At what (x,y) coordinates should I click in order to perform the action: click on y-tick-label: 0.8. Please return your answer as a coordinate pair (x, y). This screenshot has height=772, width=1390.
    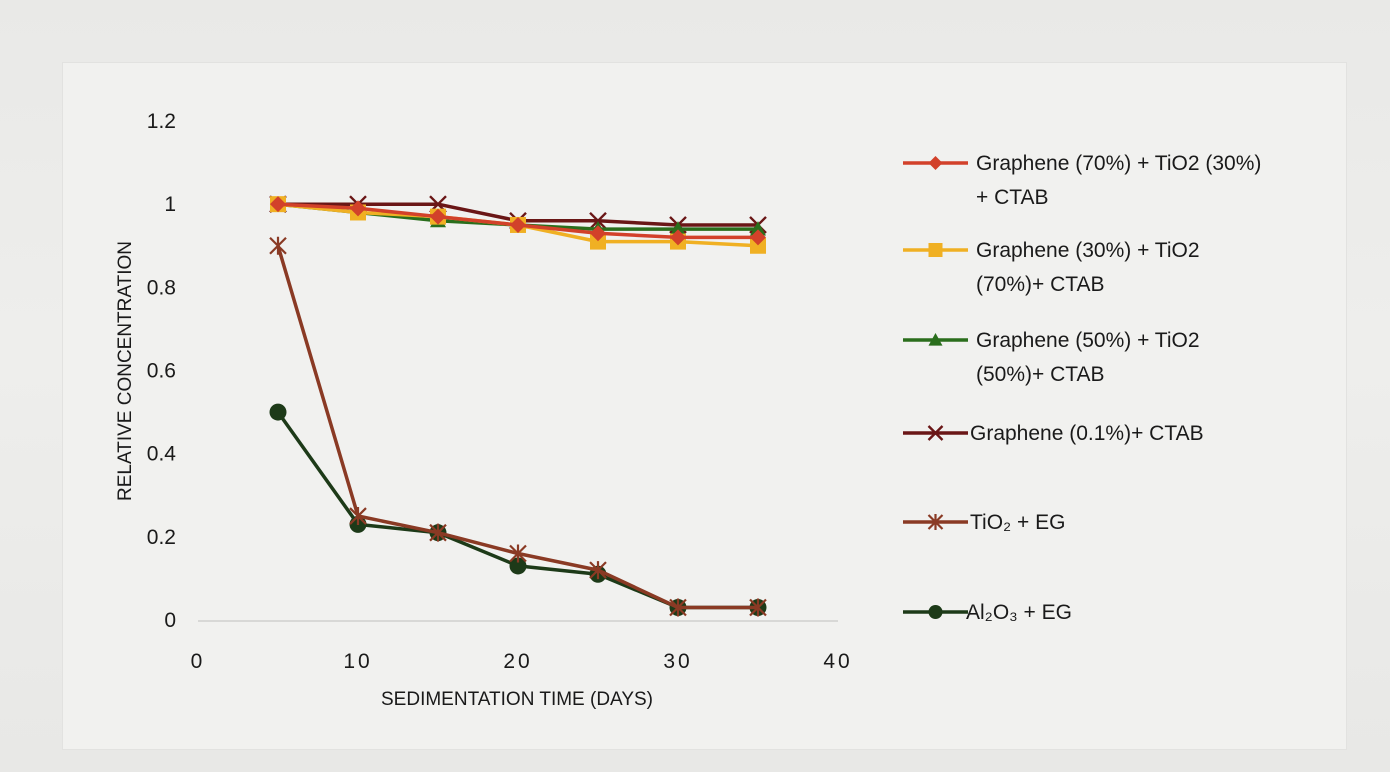
    Looking at the image, I should click on (161, 287).